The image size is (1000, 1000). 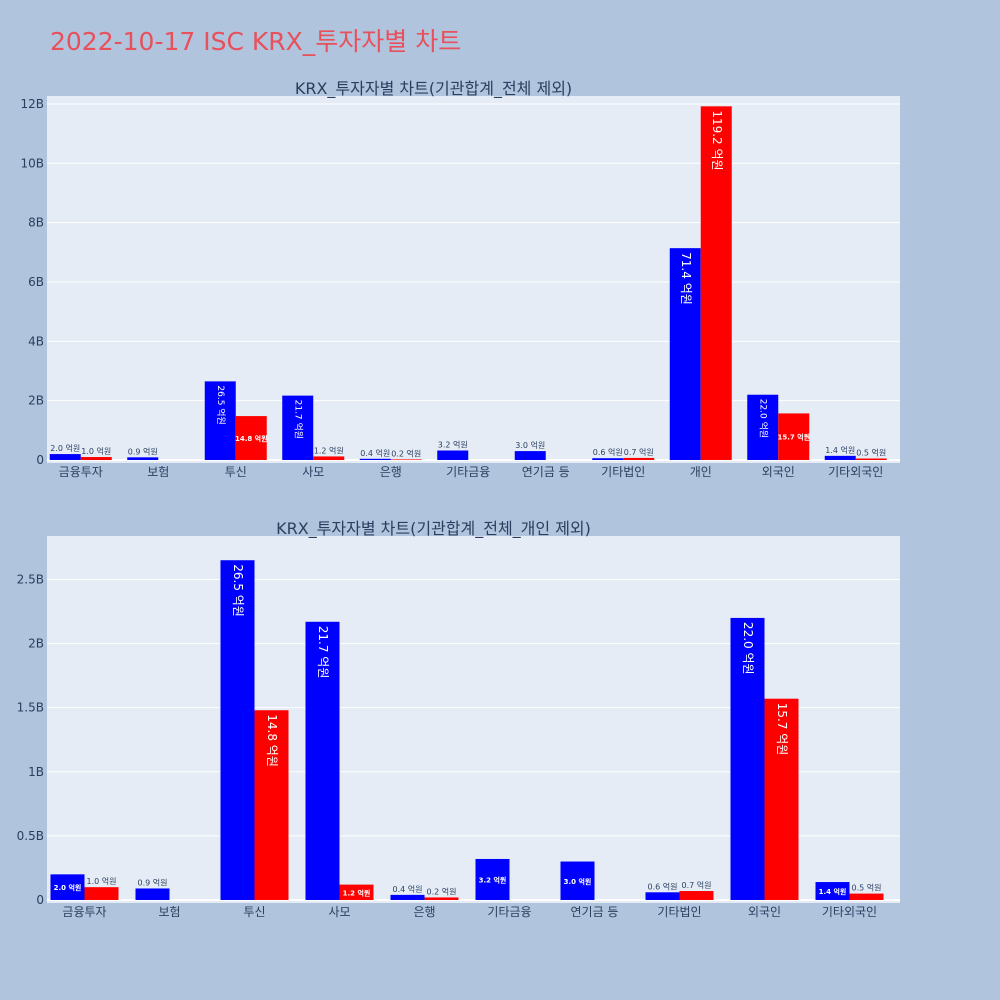 I want to click on bar-value-label: 71.4 억원, so click(x=686, y=278).